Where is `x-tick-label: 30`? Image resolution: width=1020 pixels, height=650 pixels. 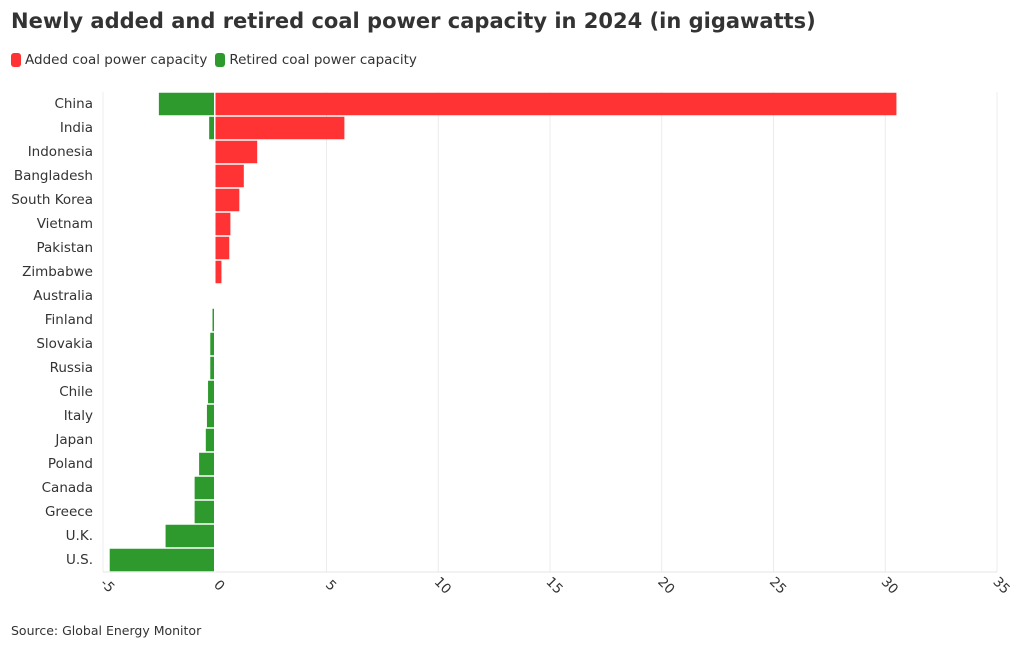
x-tick-label: 30 is located at coordinates (889, 585).